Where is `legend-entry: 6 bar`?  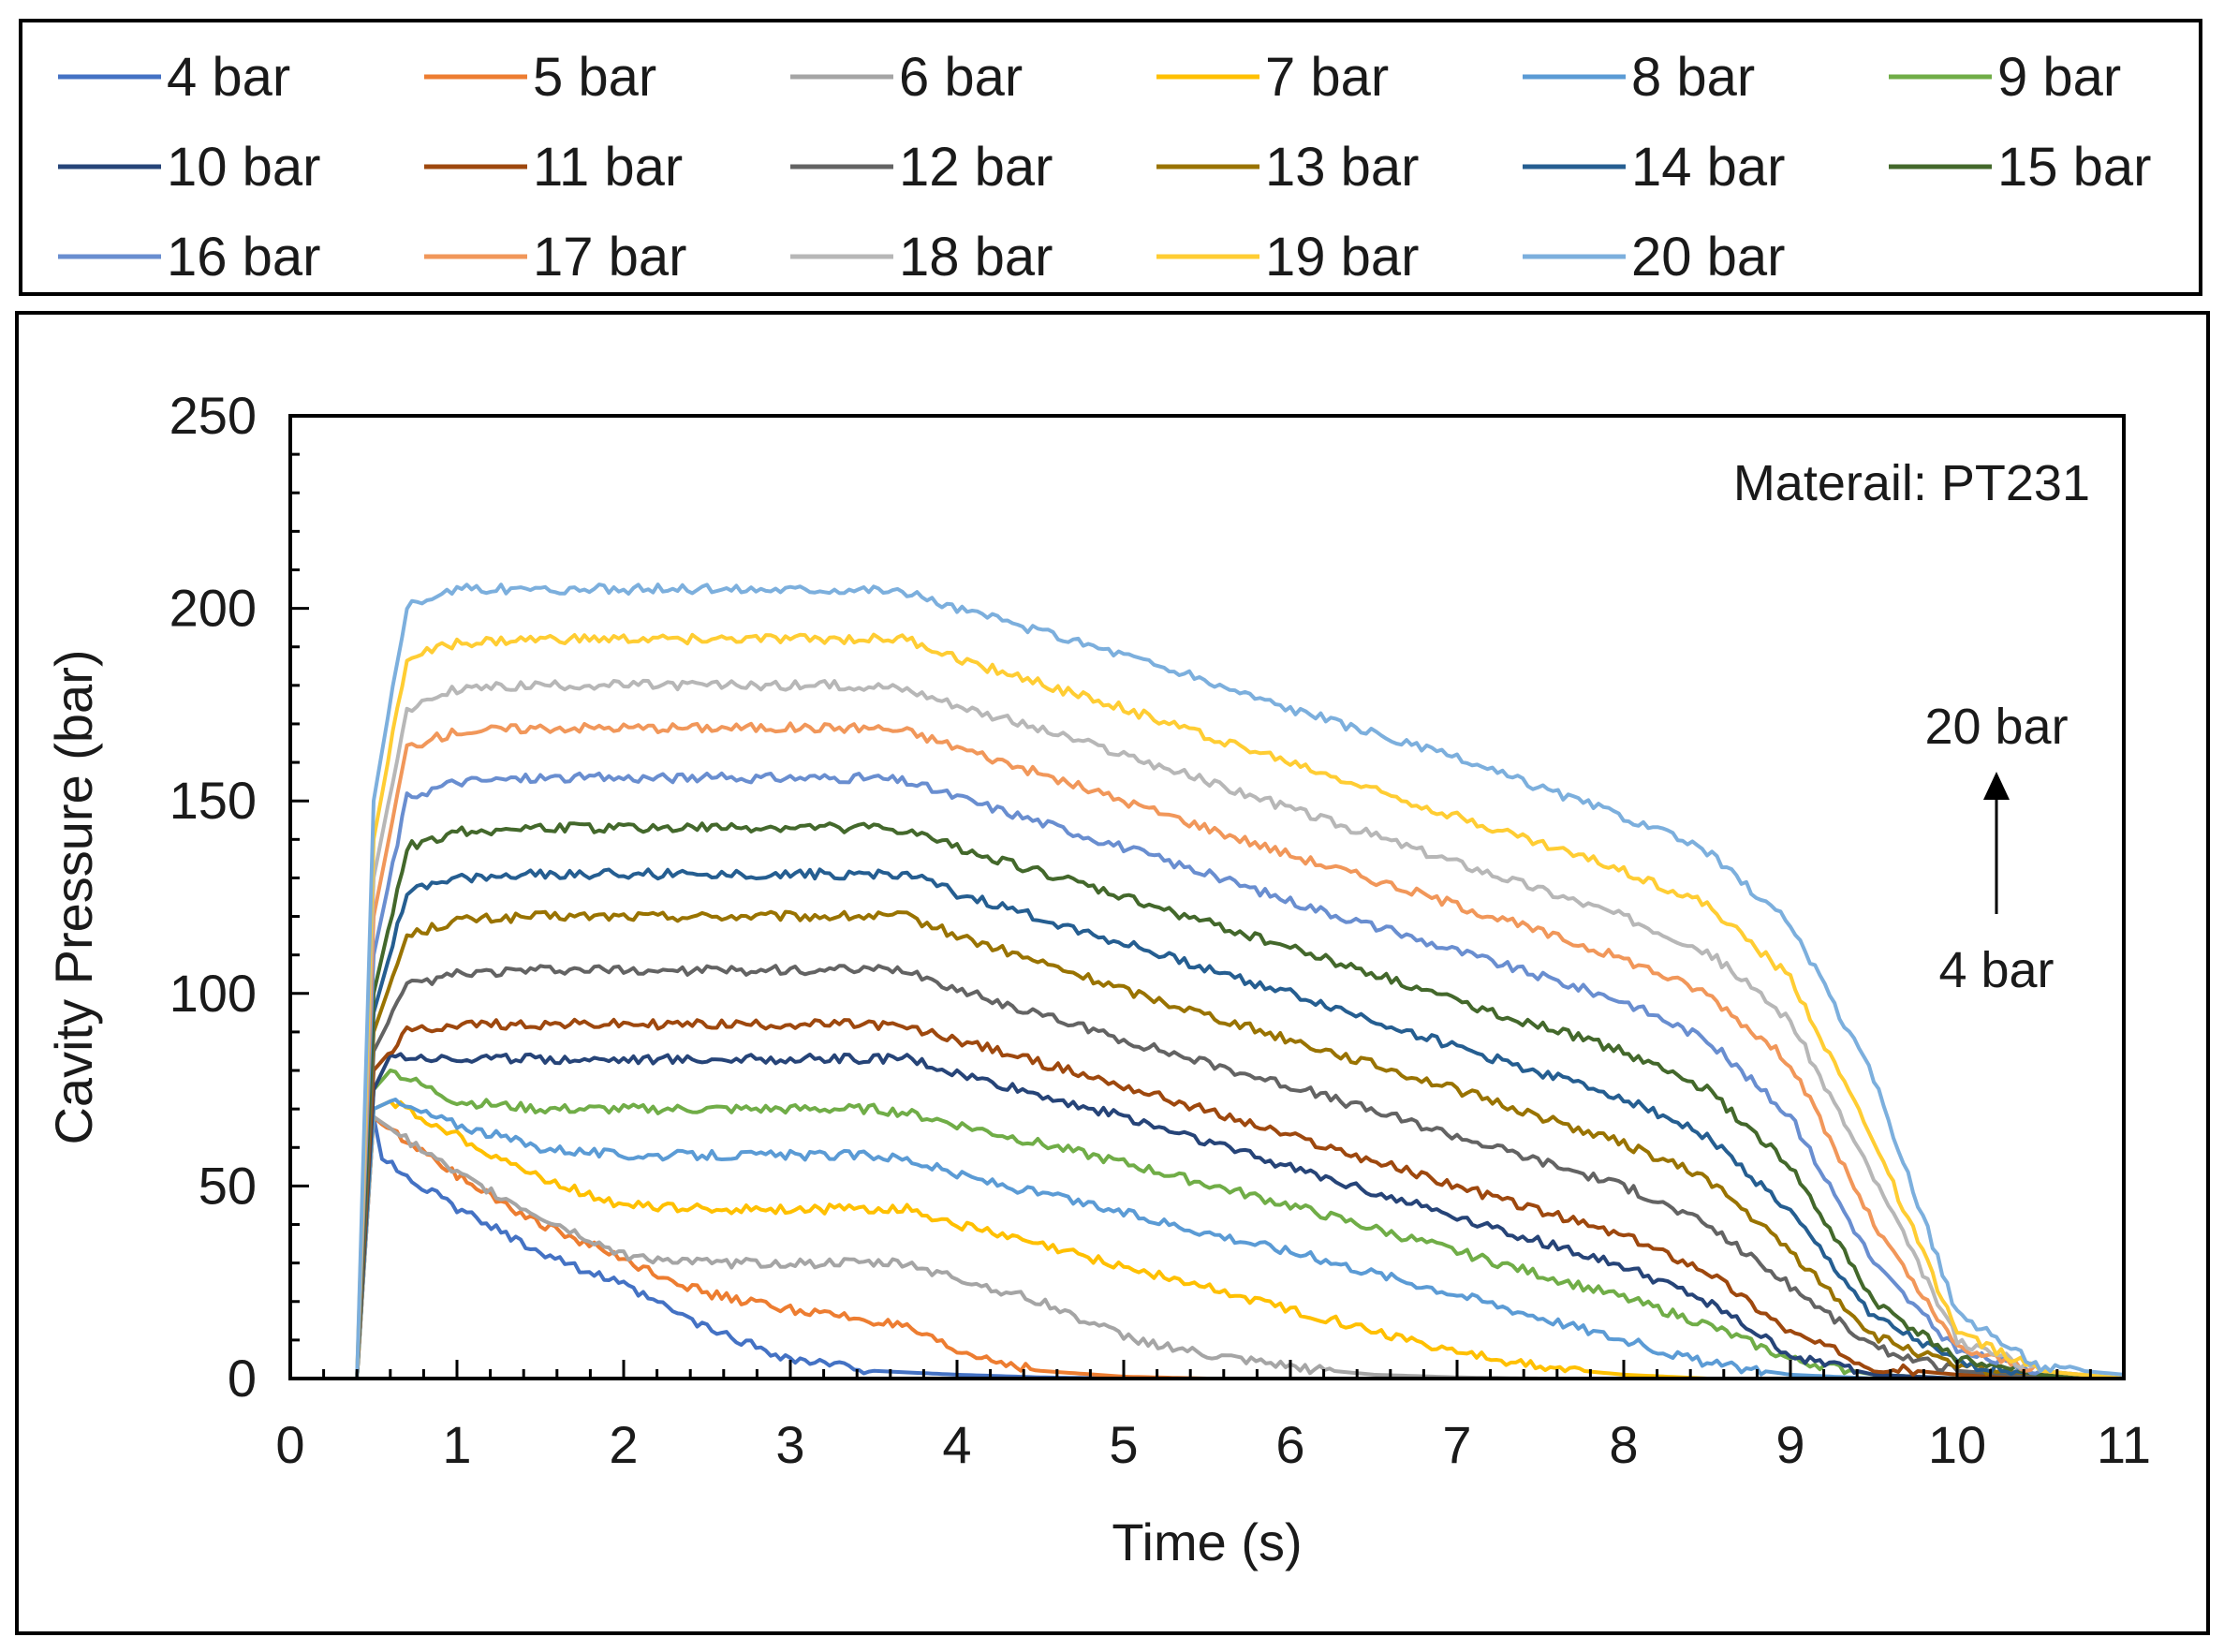
legend-entry: 6 bar is located at coordinates (906, 77).